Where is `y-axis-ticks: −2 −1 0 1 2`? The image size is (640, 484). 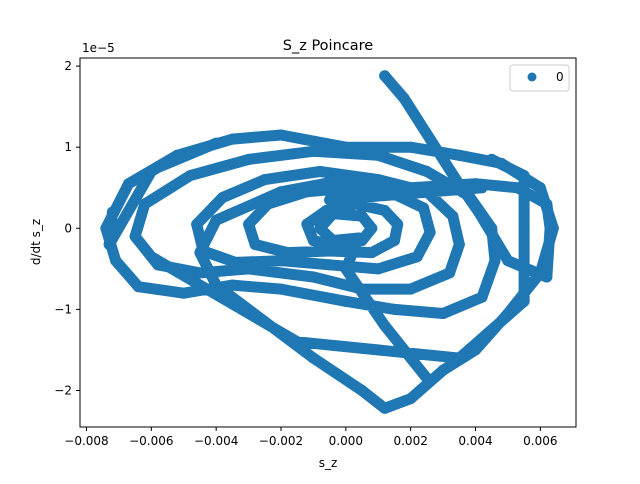
y-axis-ticks: −2 −1 0 1 2 is located at coordinates (67, 228).